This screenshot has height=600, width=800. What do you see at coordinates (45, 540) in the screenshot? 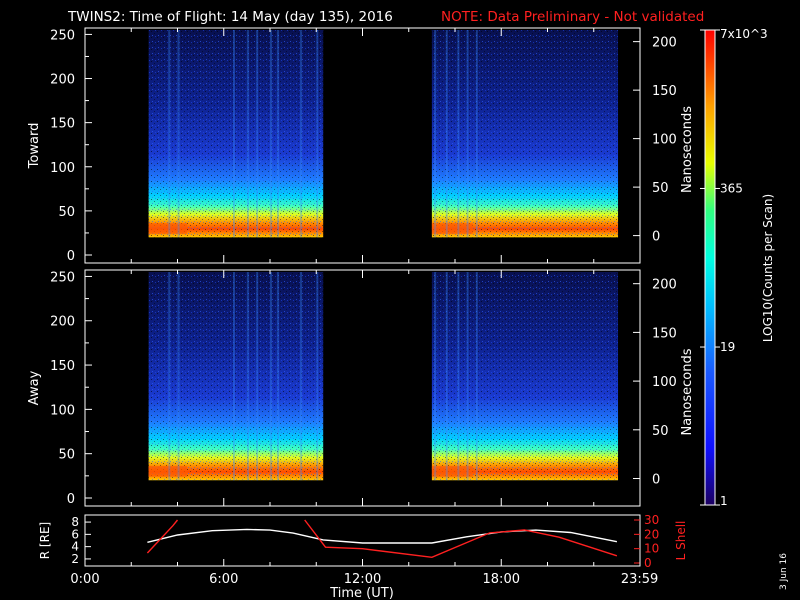
I see `y-axis-label: R [RE]` at bounding box center [45, 540].